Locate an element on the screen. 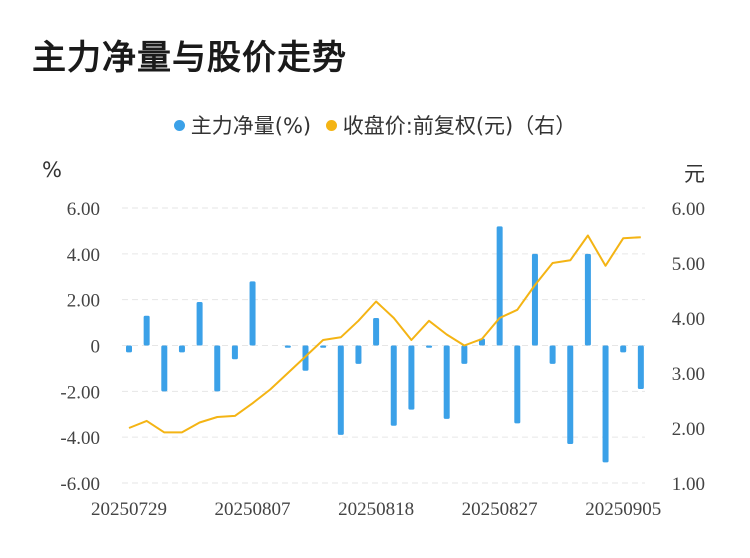 The width and height of the screenshot is (750, 558). legend-label-net-volume: 主力净量(%) is located at coordinates (251, 126).